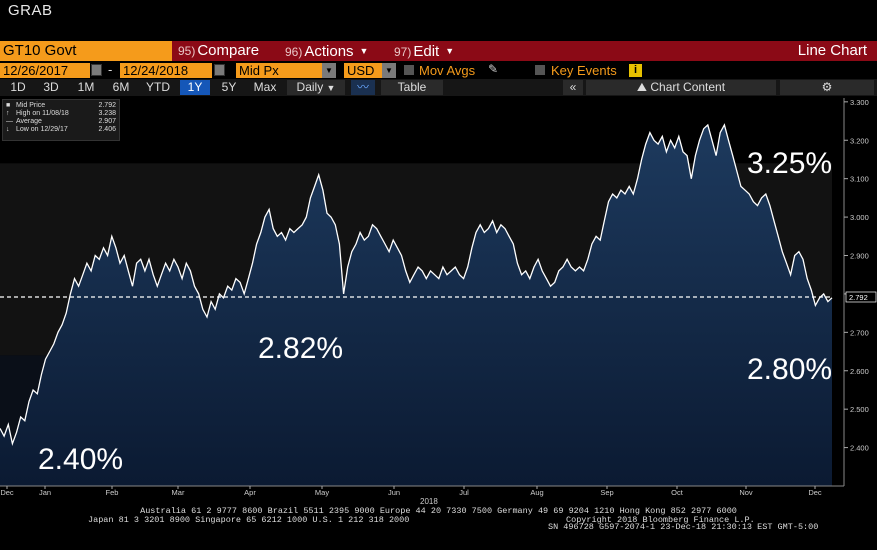  What do you see at coordinates (464, 492) in the screenshot?
I see `x-tick-label: Jul` at bounding box center [464, 492].